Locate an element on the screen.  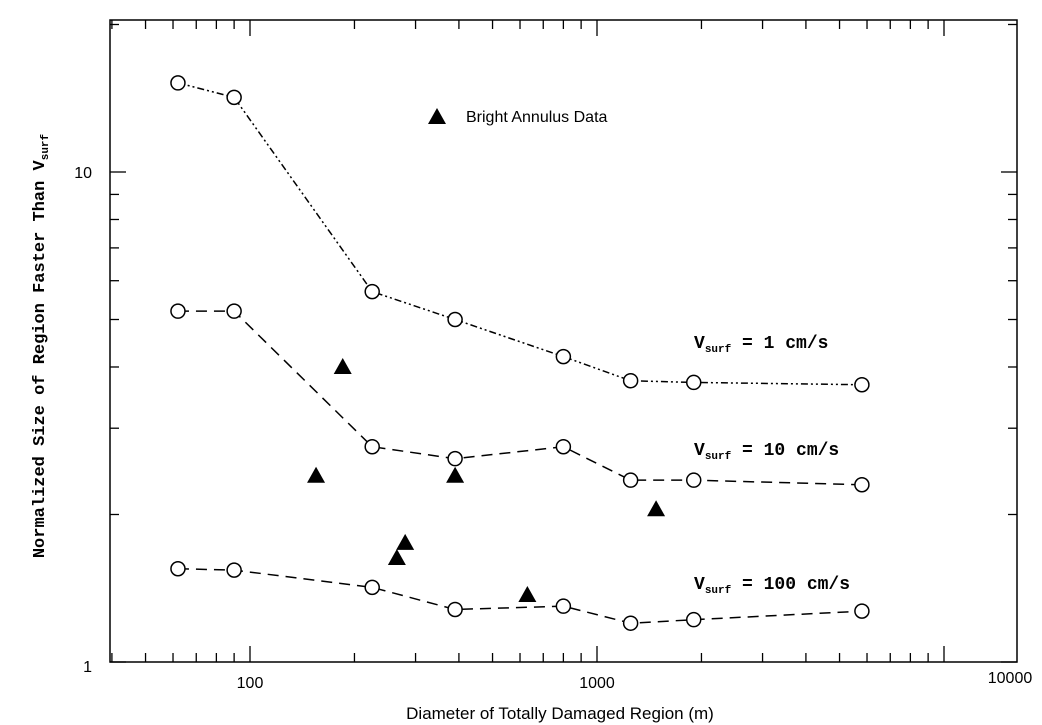
series-label-100cms-main: V is located at coordinates (699, 585).